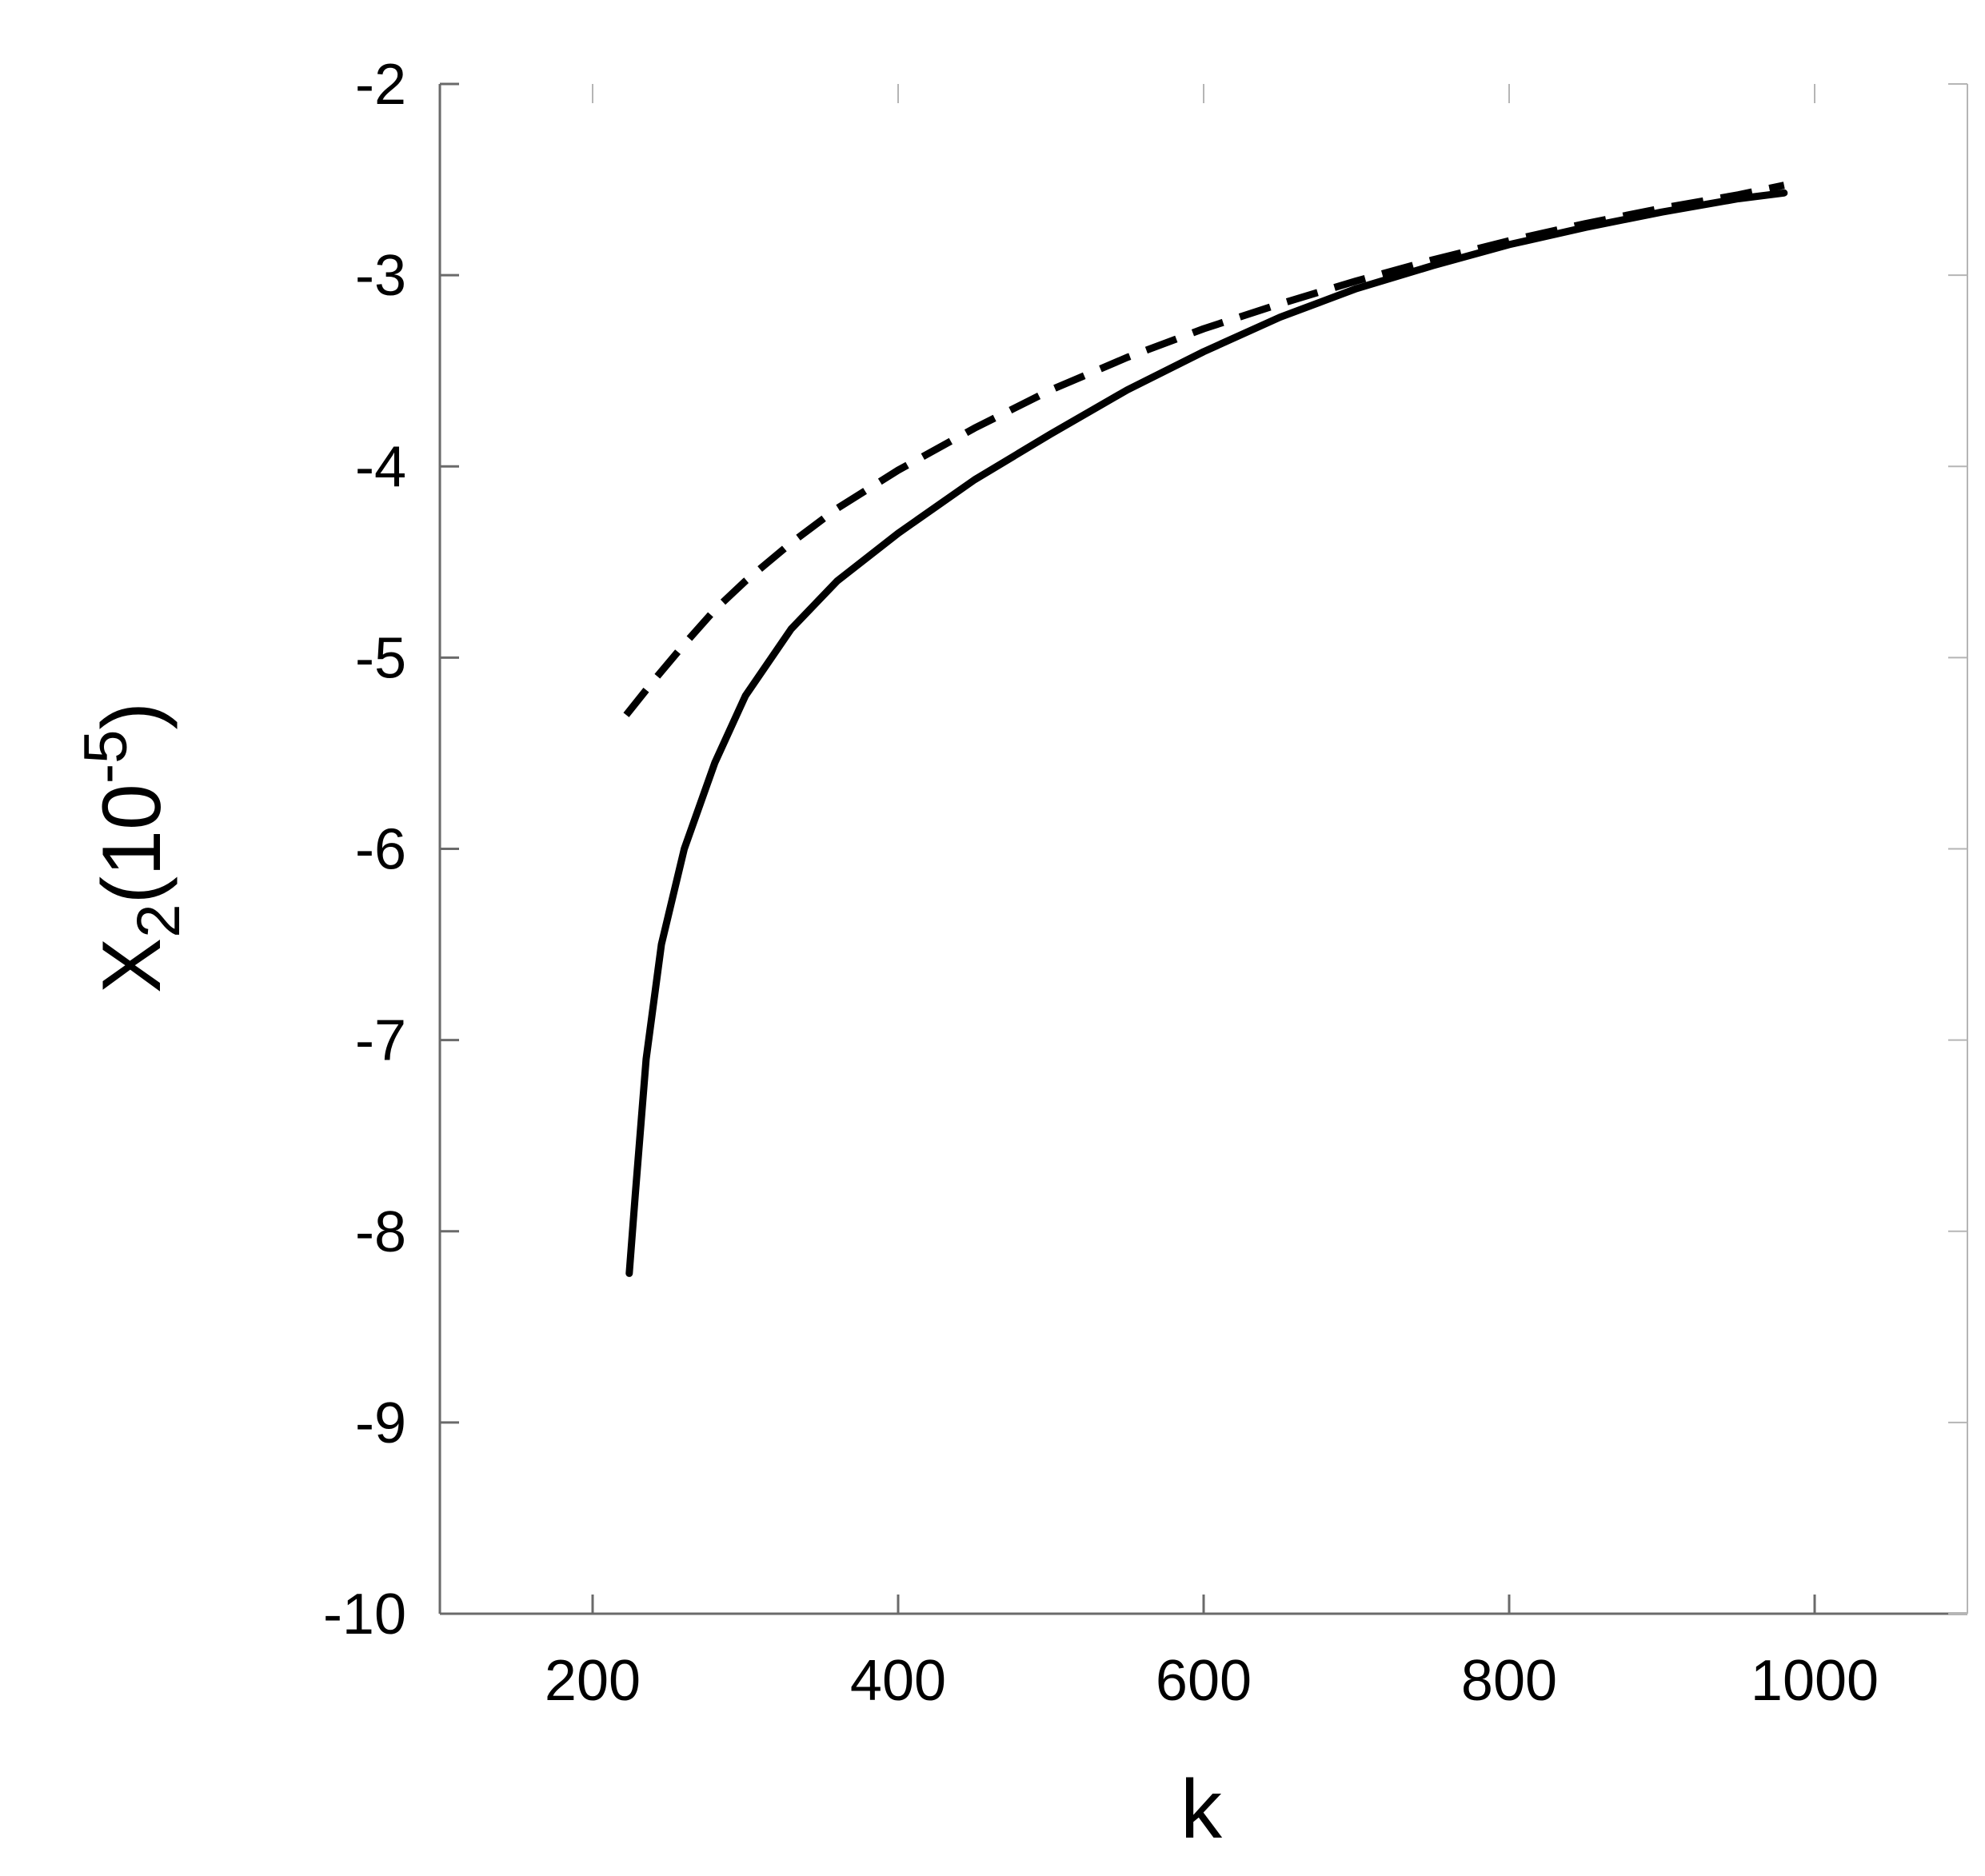 The image size is (1985, 1876). I want to click on x-tick-label: 1000, so click(1815, 1681).